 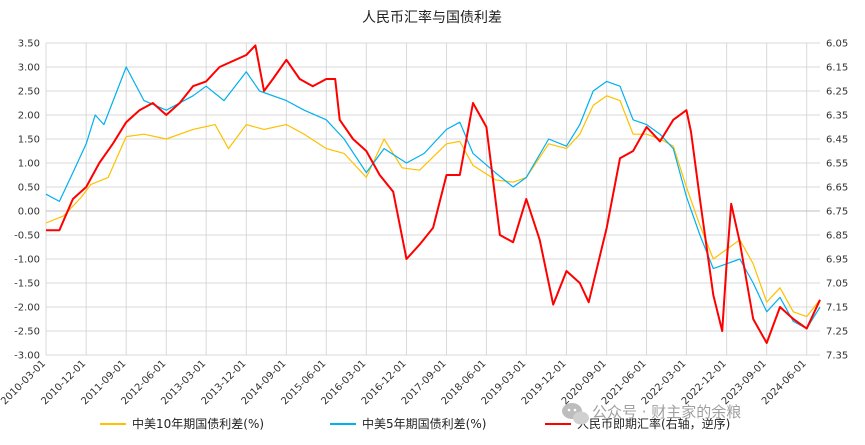 I want to click on right-tick-label: 6.85, so click(x=837, y=236).